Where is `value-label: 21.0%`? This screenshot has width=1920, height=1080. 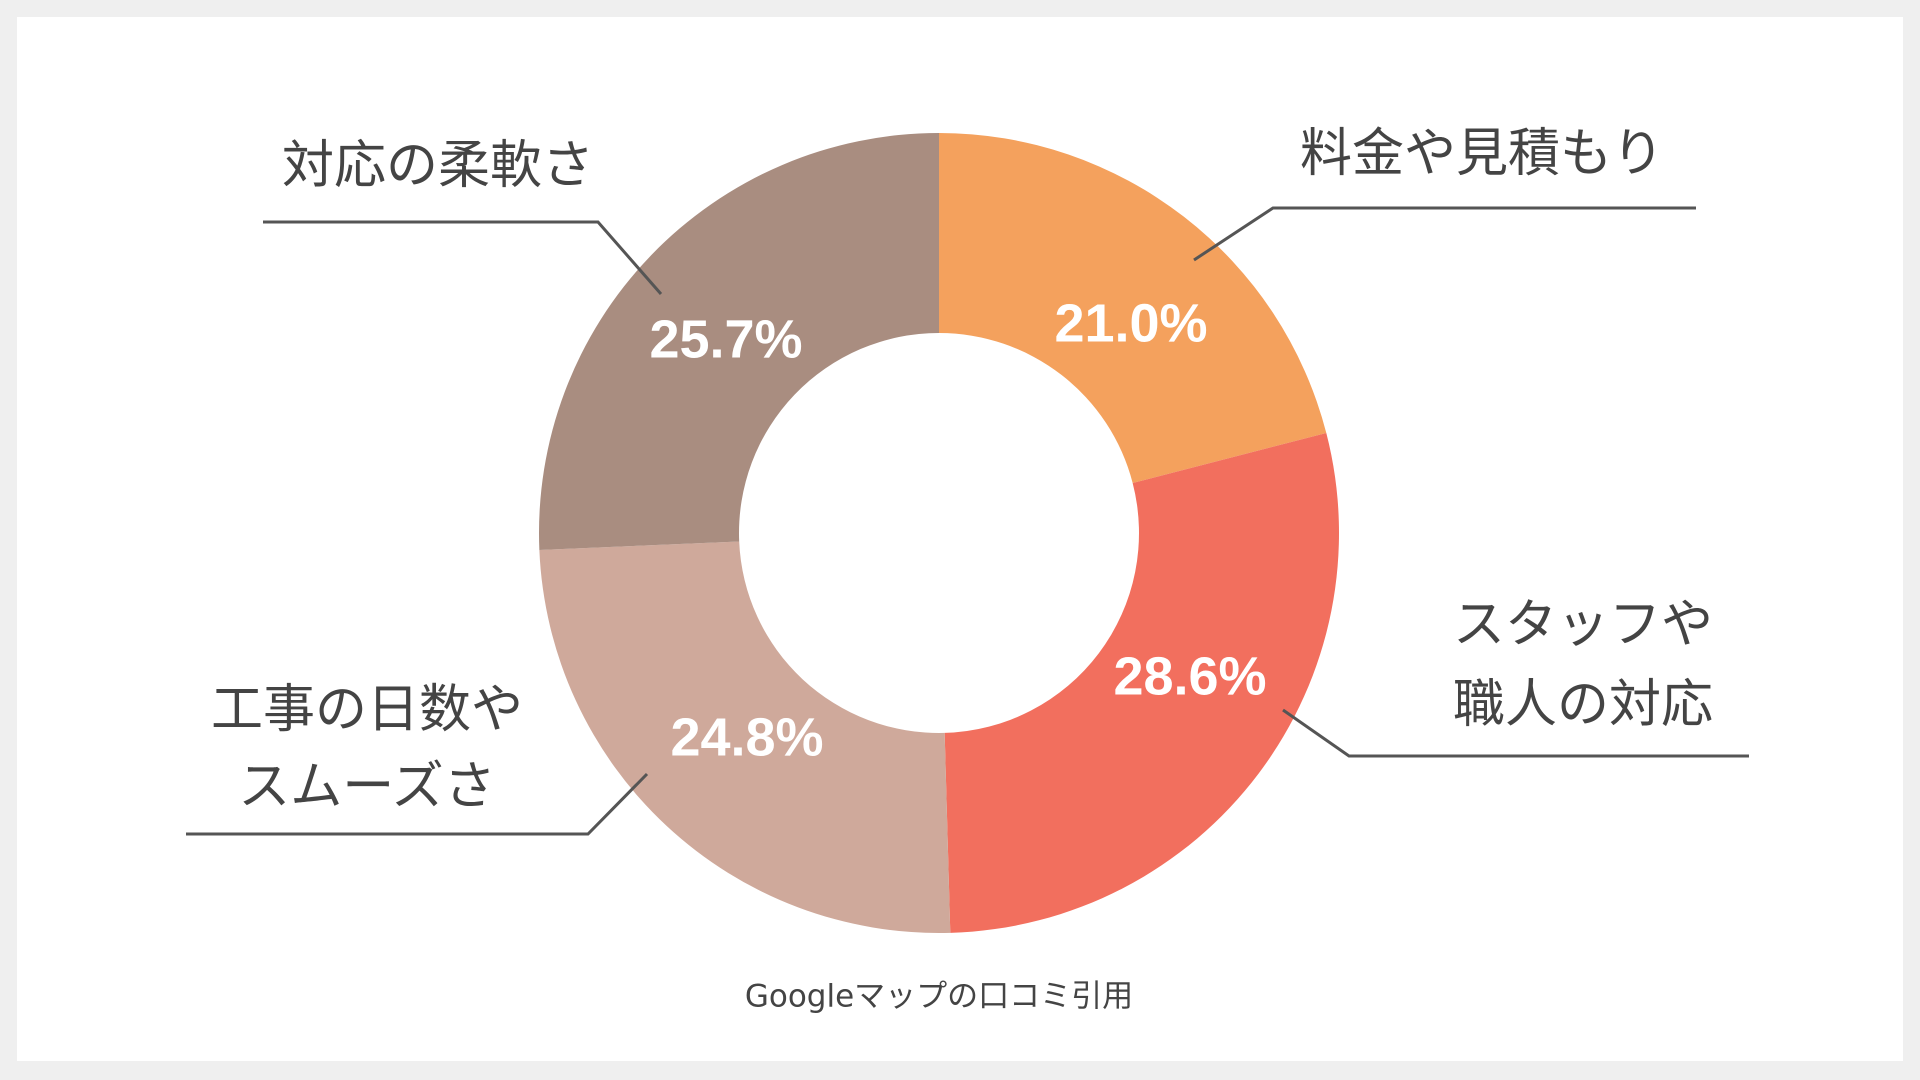
value-label: 21.0% is located at coordinates (1130, 323).